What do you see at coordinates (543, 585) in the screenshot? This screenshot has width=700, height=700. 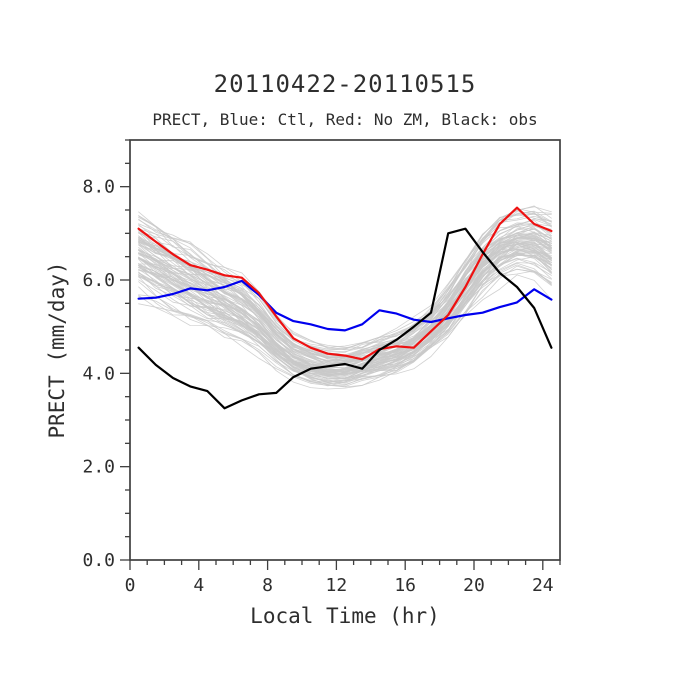 I see `x-tick-label: 24` at bounding box center [543, 585].